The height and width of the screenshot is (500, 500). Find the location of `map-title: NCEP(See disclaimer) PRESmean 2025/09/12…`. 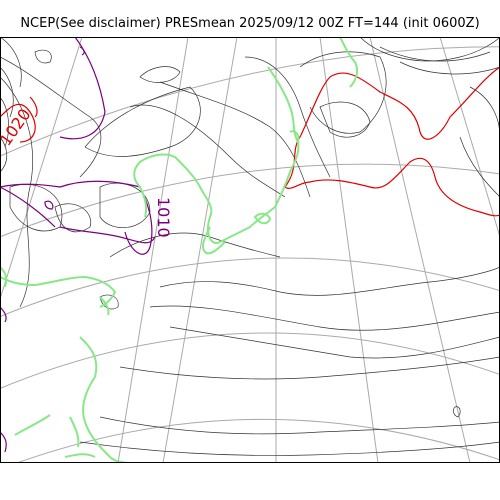

map-title: NCEP(See disclaimer) PRESmean 2025/09/12… is located at coordinates (250, 23).